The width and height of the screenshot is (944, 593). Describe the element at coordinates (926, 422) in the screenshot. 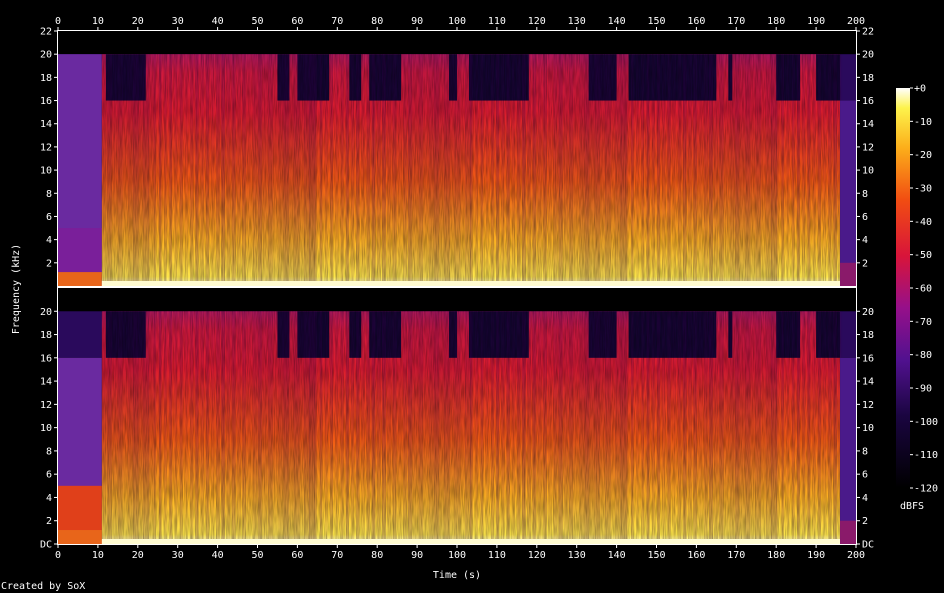

I see `colorbar-tick-label: -100` at that location.